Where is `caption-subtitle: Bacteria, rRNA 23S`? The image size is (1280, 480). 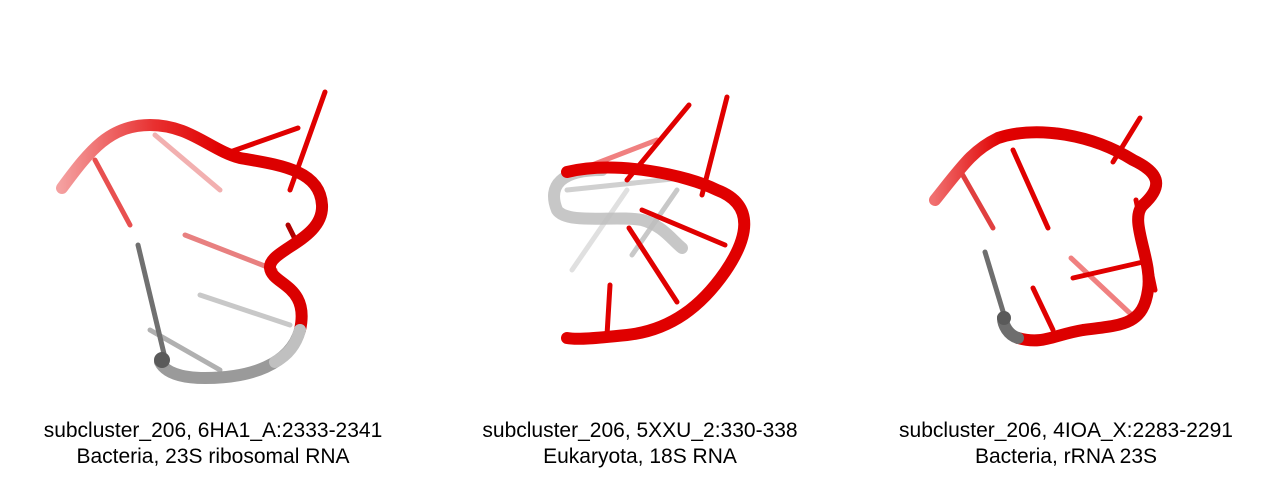
caption-subtitle: Bacteria, rRNA 23S is located at coordinates (1066, 456).